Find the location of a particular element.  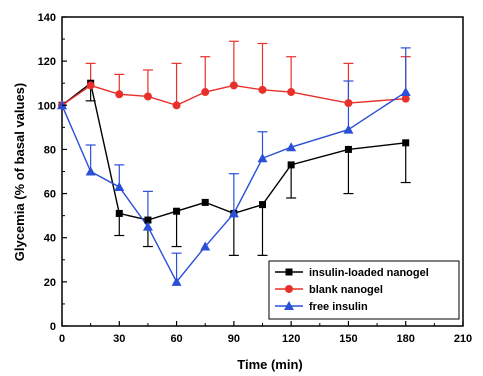

y-tick-label-0: 0 is located at coordinates (53, 327).